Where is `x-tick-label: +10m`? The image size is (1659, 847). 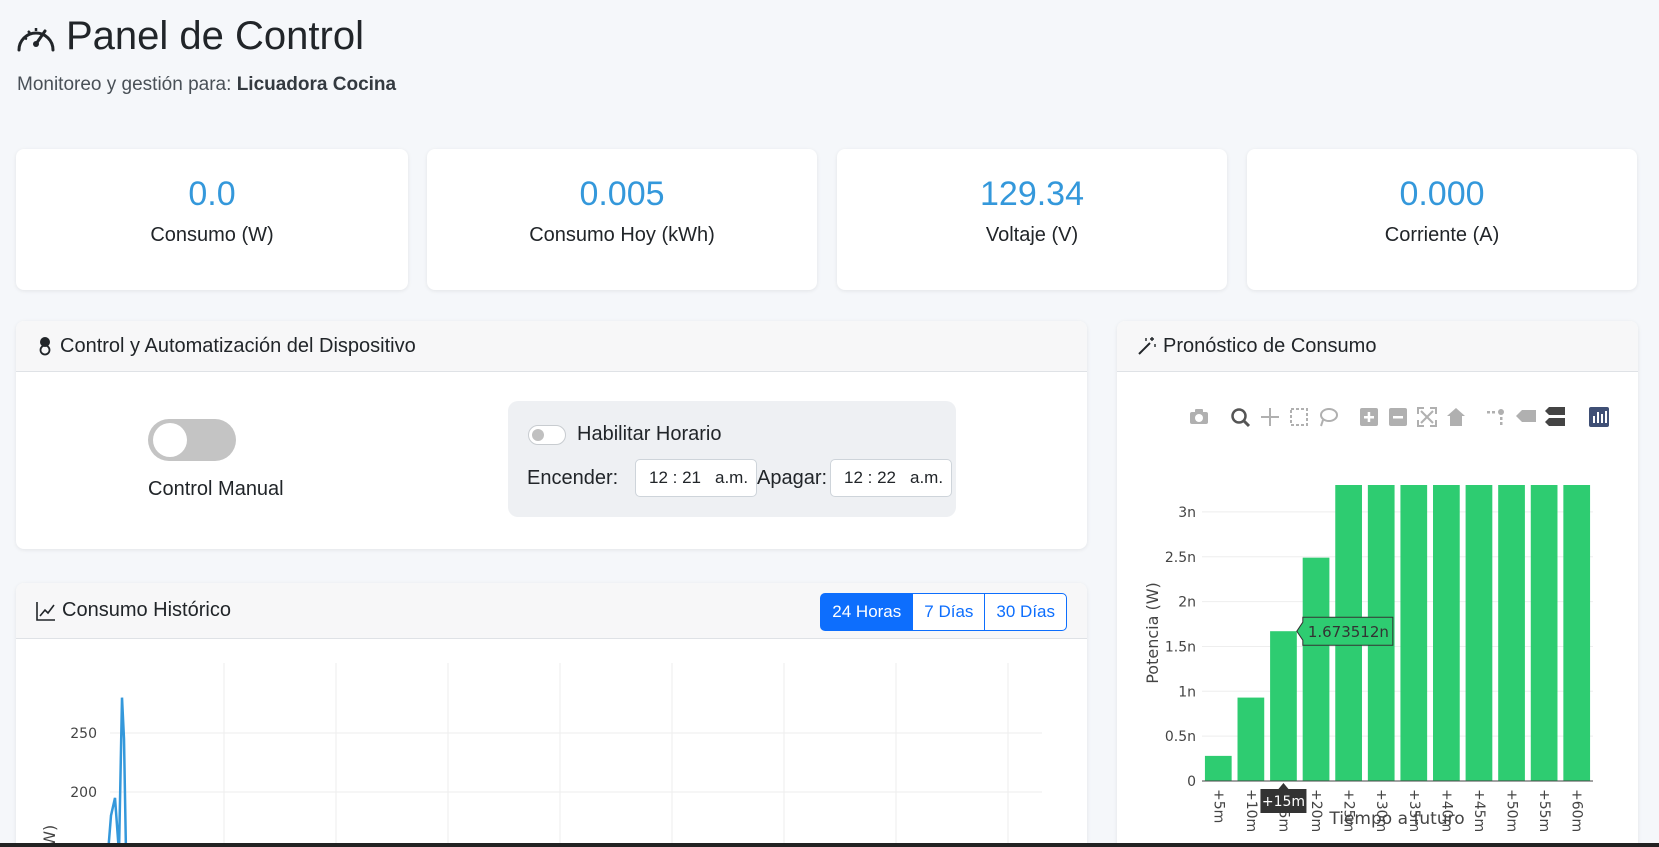 x-tick-label: +10m is located at coordinates (1251, 810).